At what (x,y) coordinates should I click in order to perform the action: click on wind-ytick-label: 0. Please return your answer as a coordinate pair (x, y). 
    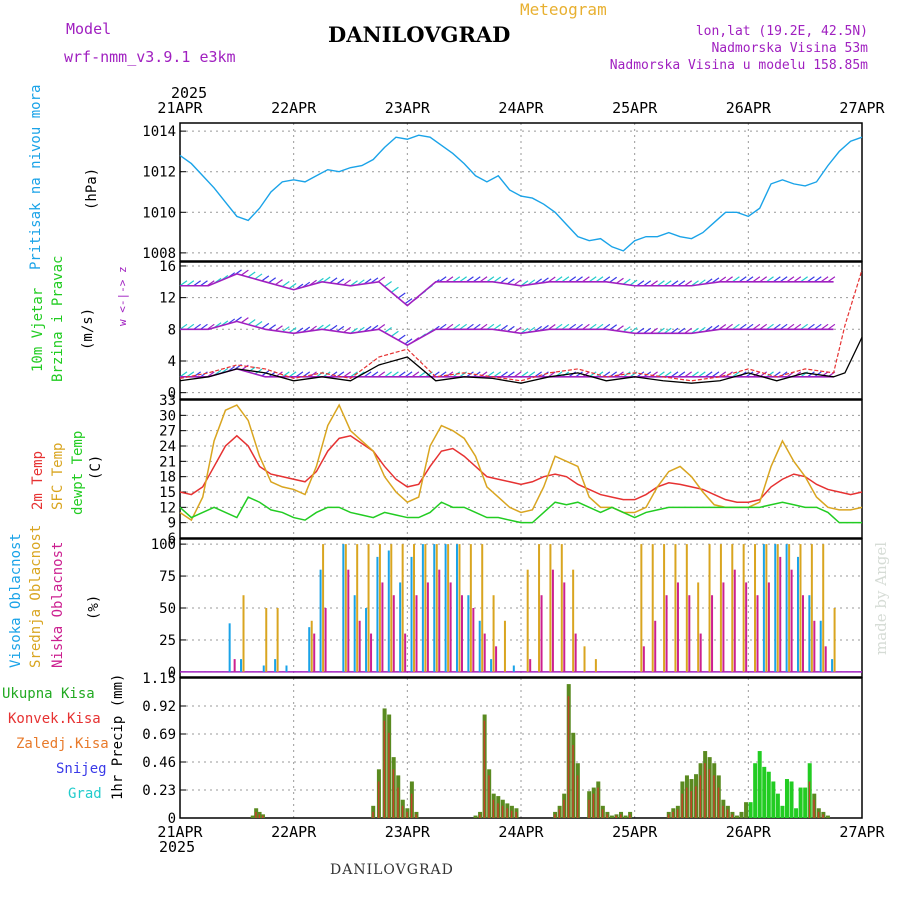
    Looking at the image, I should click on (172, 394).